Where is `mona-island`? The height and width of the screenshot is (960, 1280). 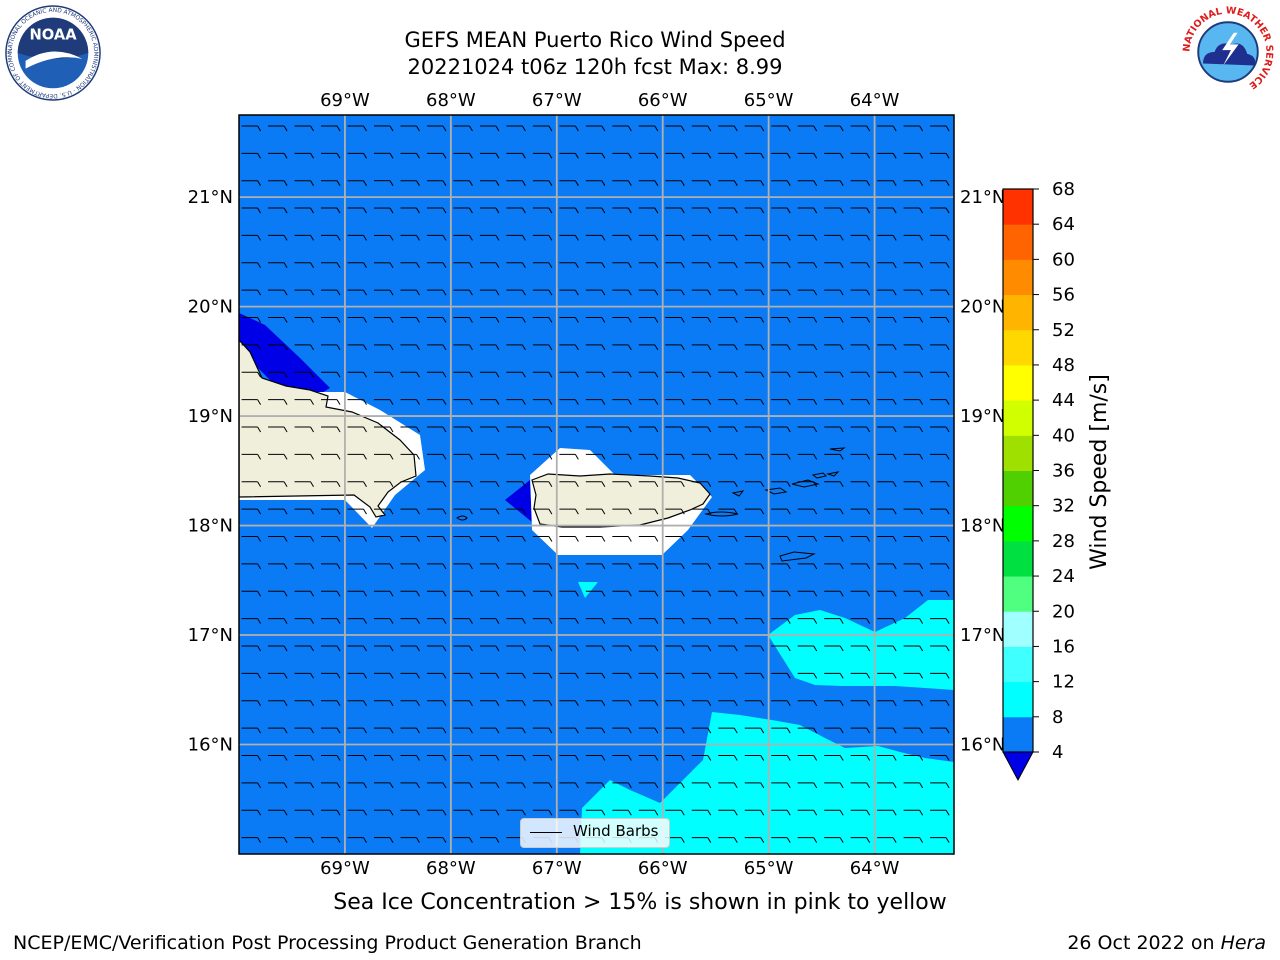
mona-island is located at coordinates (462, 518).